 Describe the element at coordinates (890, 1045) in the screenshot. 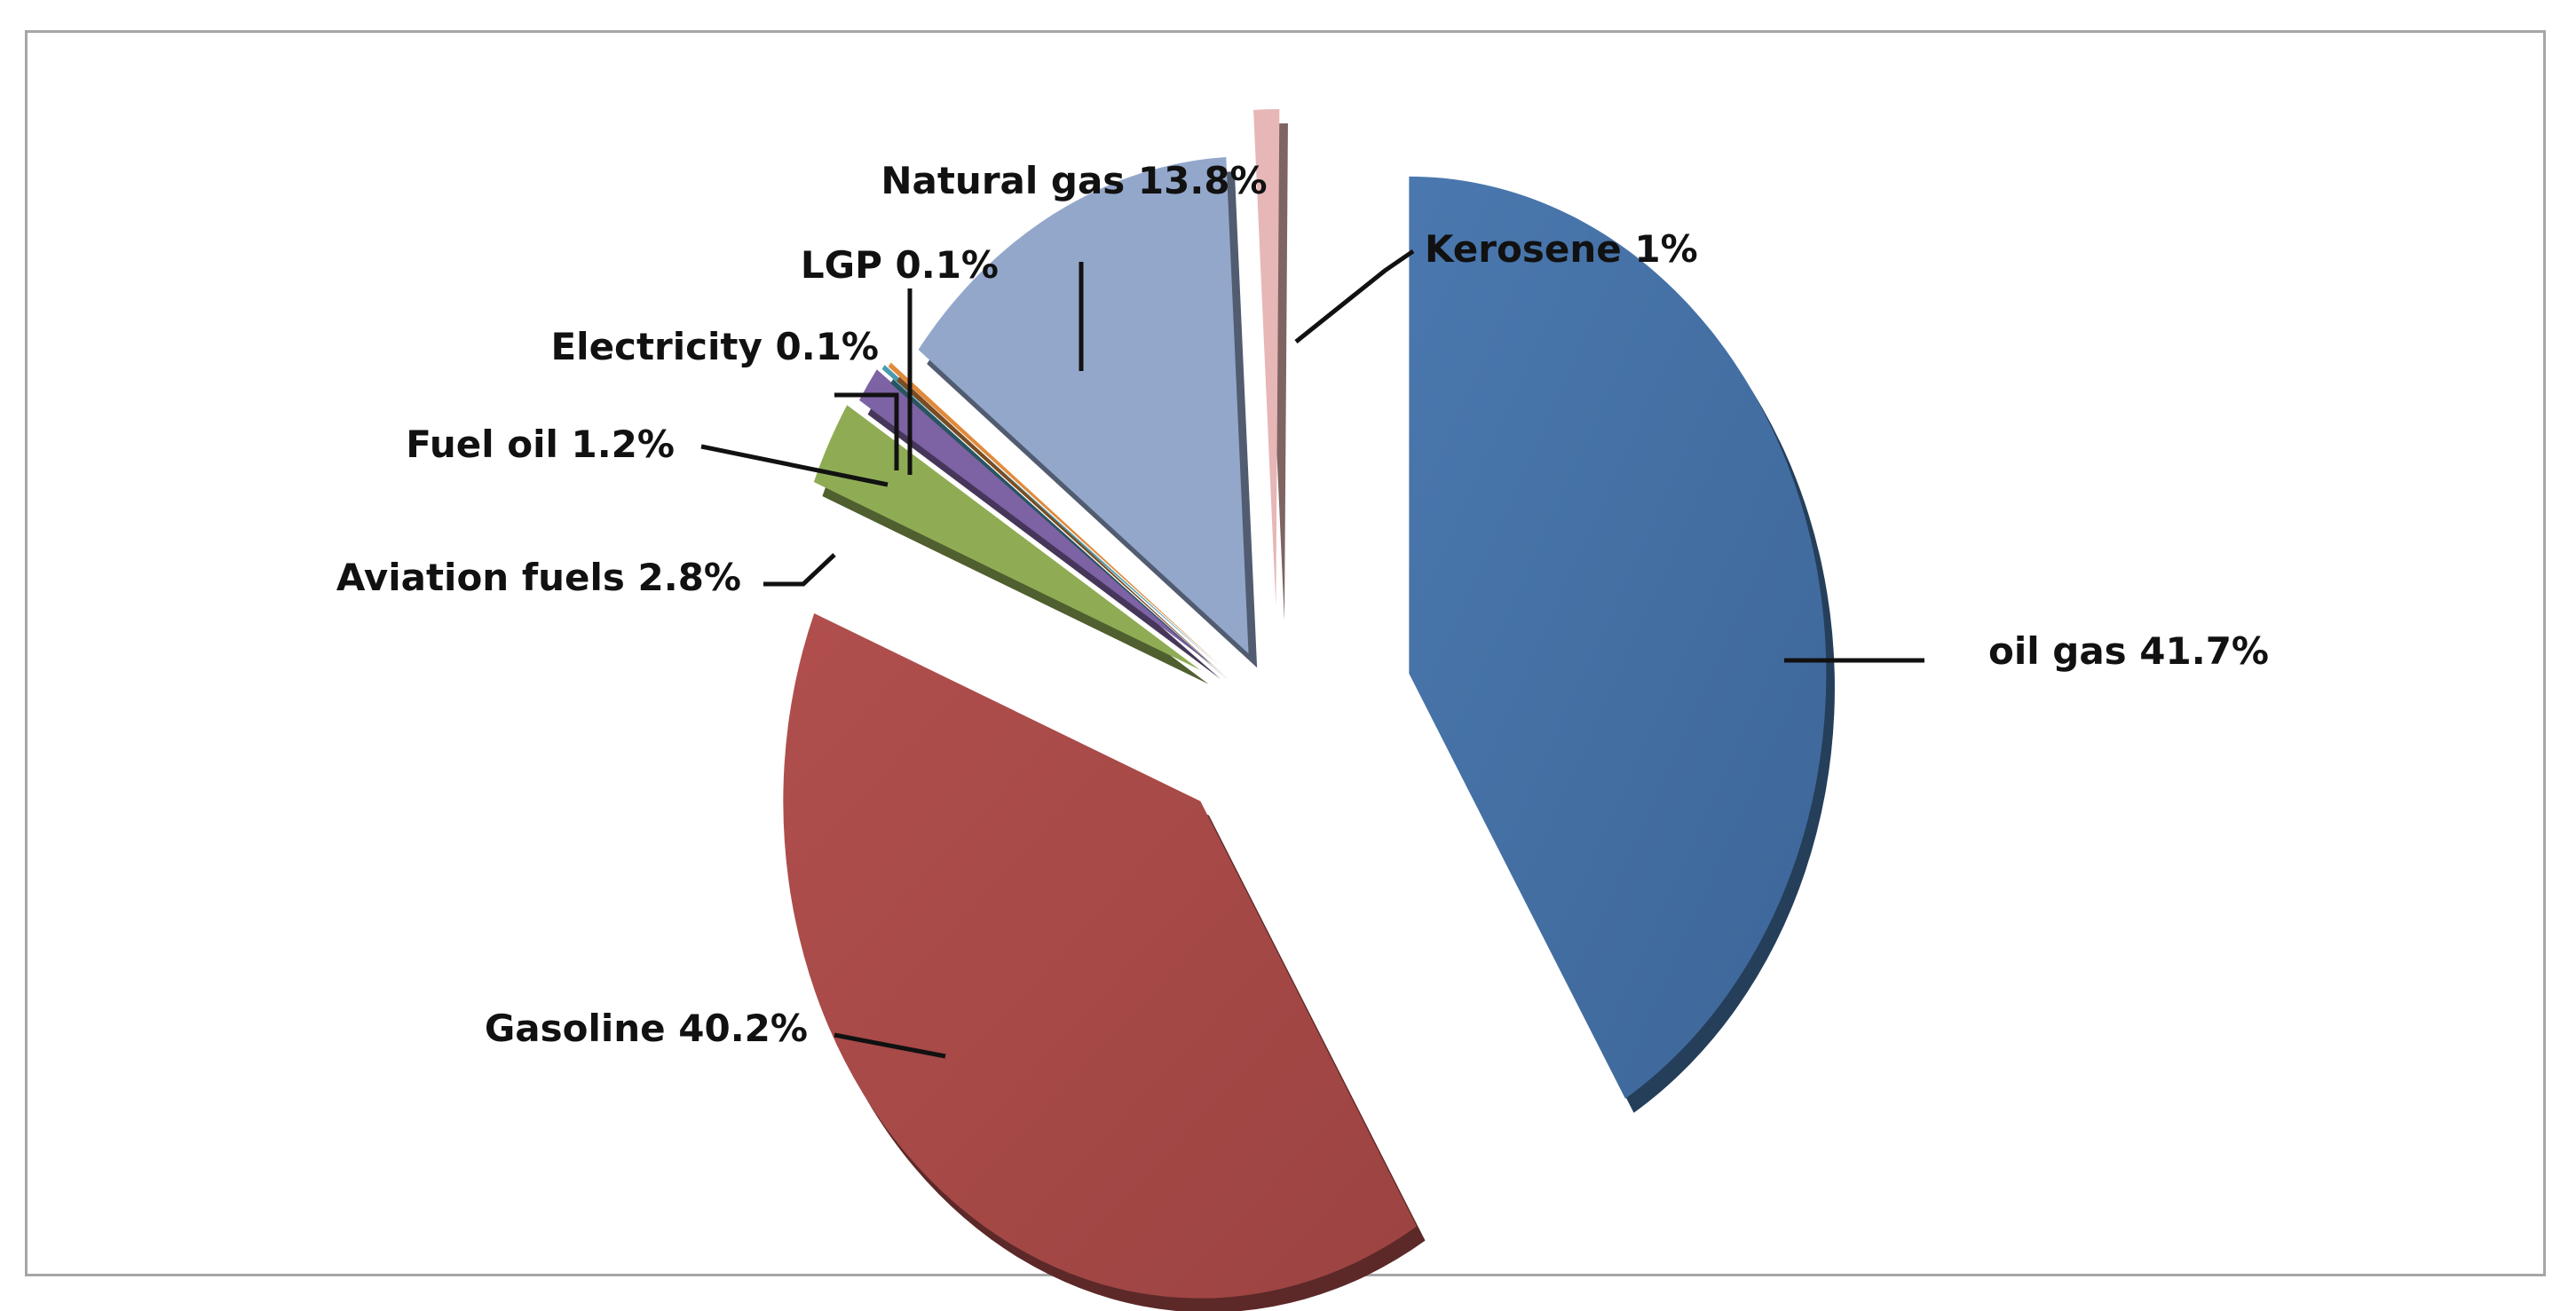

I see `leader-line-gasoline` at that location.